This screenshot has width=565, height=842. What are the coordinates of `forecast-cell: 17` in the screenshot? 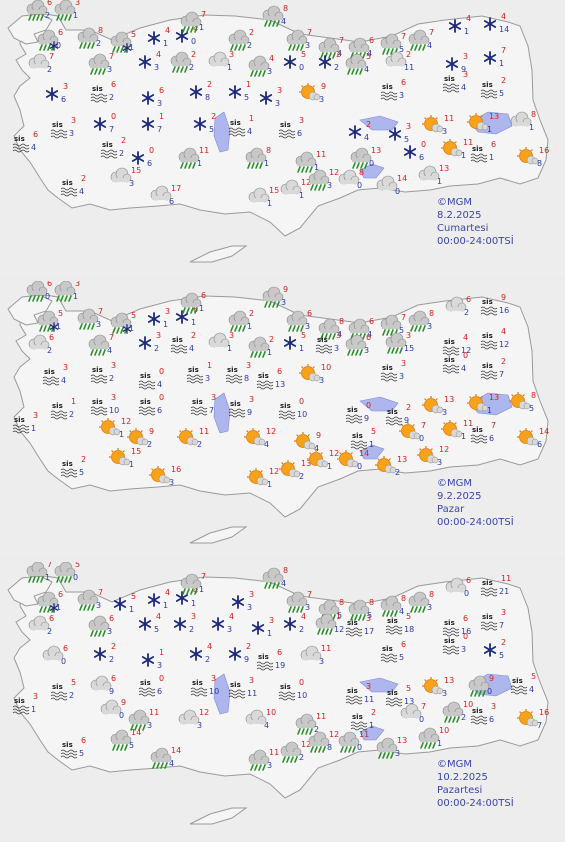 It's located at (152, 123).